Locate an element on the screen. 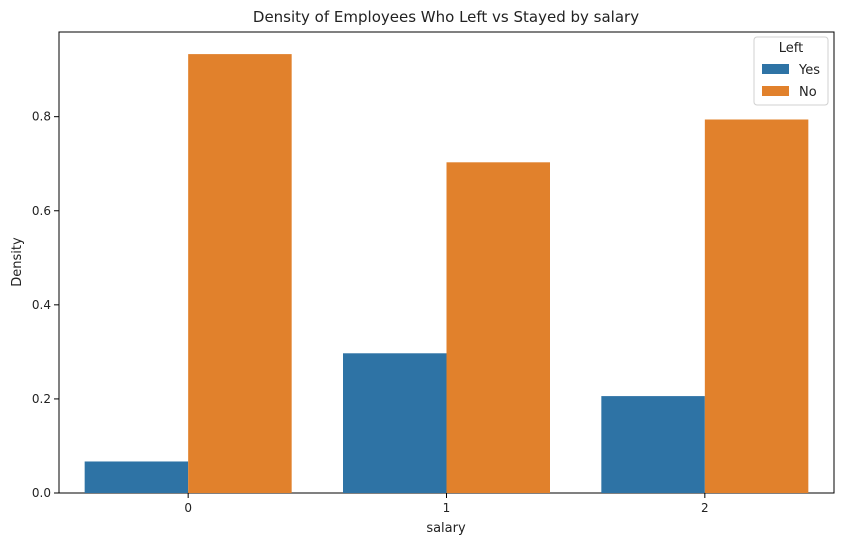 This screenshot has width=843, height=546. legend: Left Yes No is located at coordinates (791, 71).